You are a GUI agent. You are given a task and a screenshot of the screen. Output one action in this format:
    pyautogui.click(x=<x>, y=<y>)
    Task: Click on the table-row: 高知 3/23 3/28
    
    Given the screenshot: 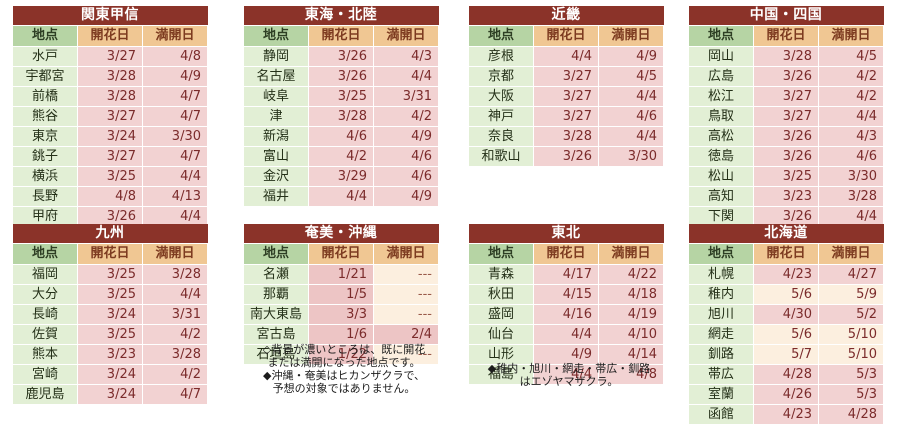 What is the action you would take?
    pyautogui.click(x=786, y=196)
    